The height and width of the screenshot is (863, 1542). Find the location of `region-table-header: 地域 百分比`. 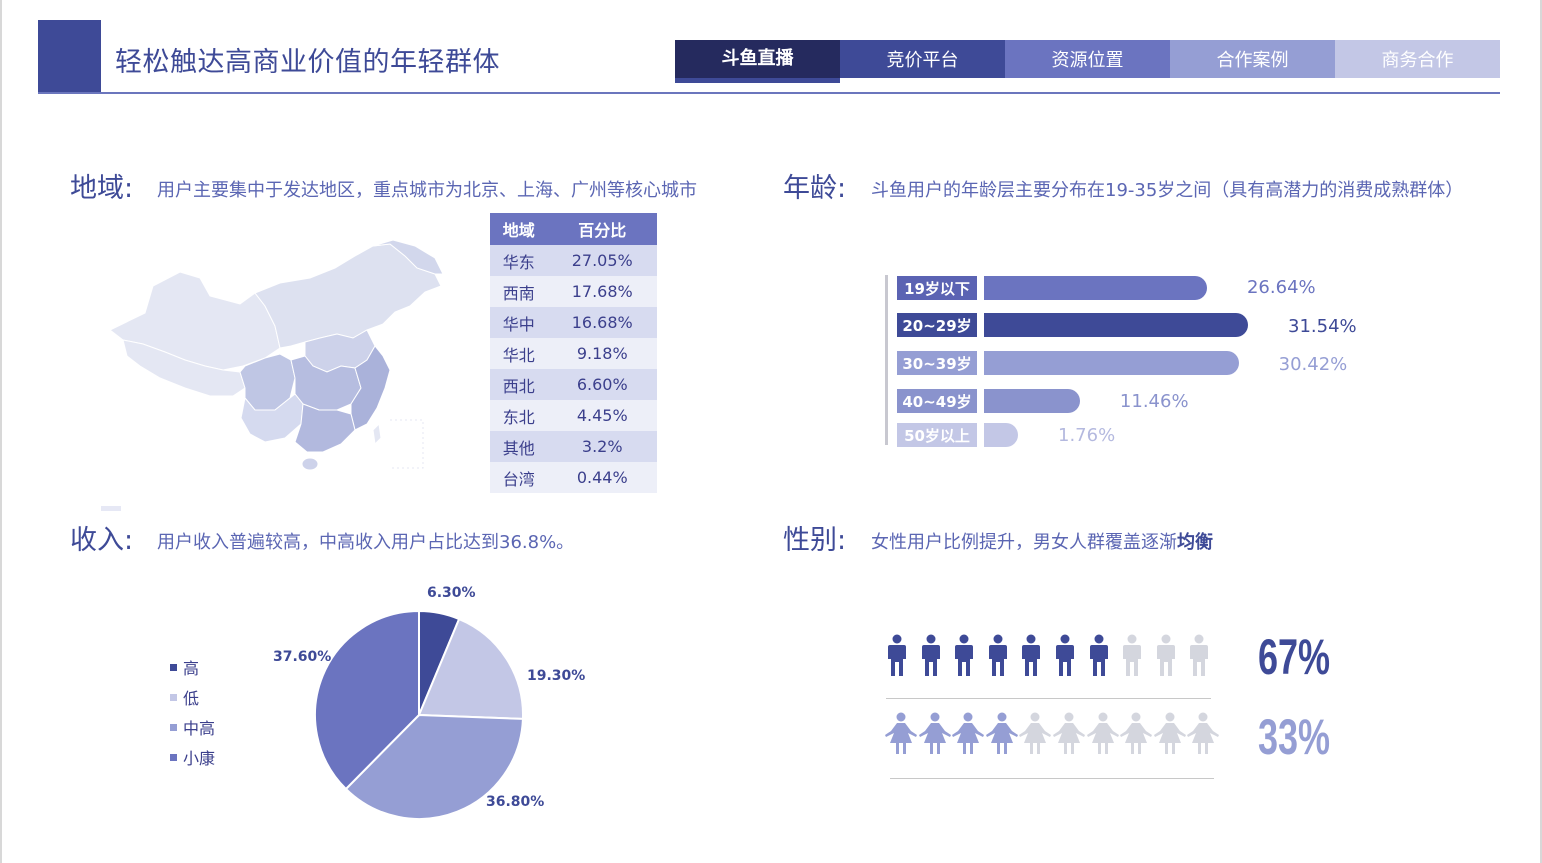

region-table-header: 地域 百分比 is located at coordinates (573, 229).